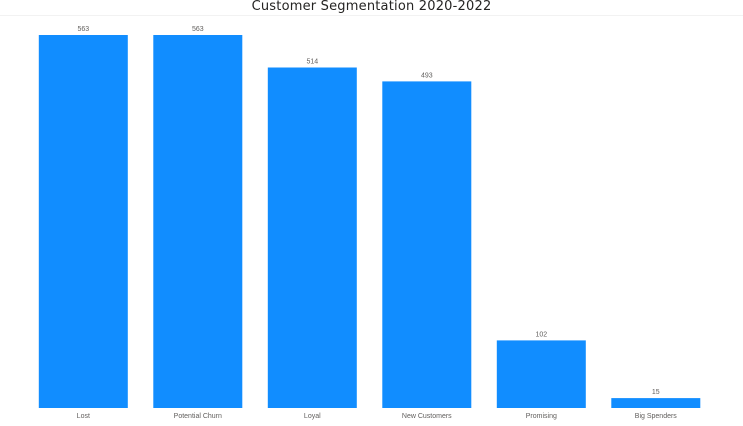 The image size is (743, 426). I want to click on data-label: 514, so click(312, 62).